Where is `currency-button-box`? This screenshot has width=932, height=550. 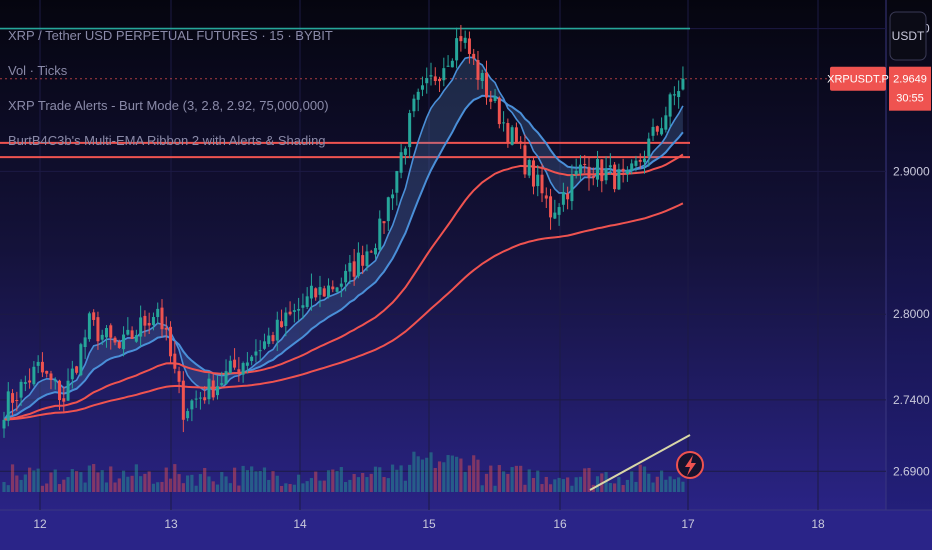 currency-button-box is located at coordinates (908, 36).